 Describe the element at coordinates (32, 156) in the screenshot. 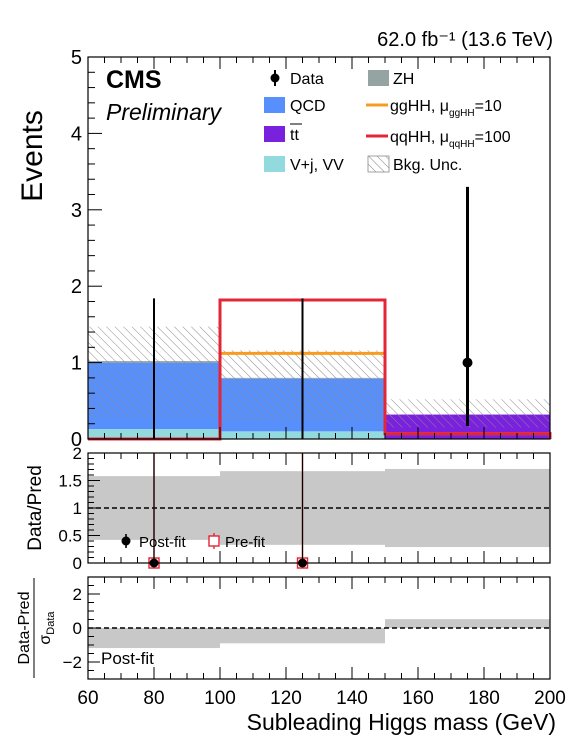

I see `main-y-label: Events` at that location.